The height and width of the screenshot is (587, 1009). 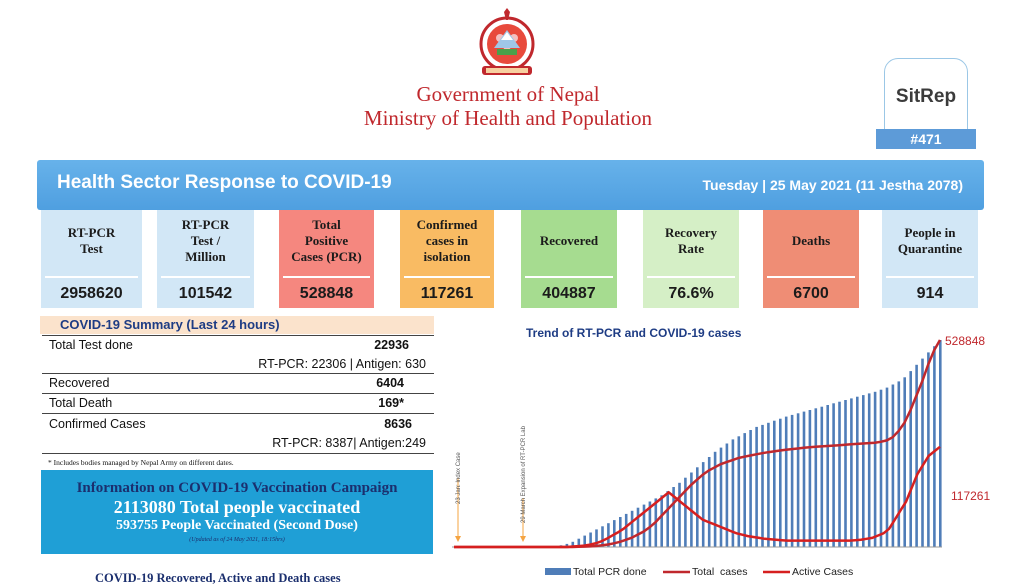 I want to click on chart-title: Trend of RT-PCR and COVID-19 cases, so click(x=634, y=333).